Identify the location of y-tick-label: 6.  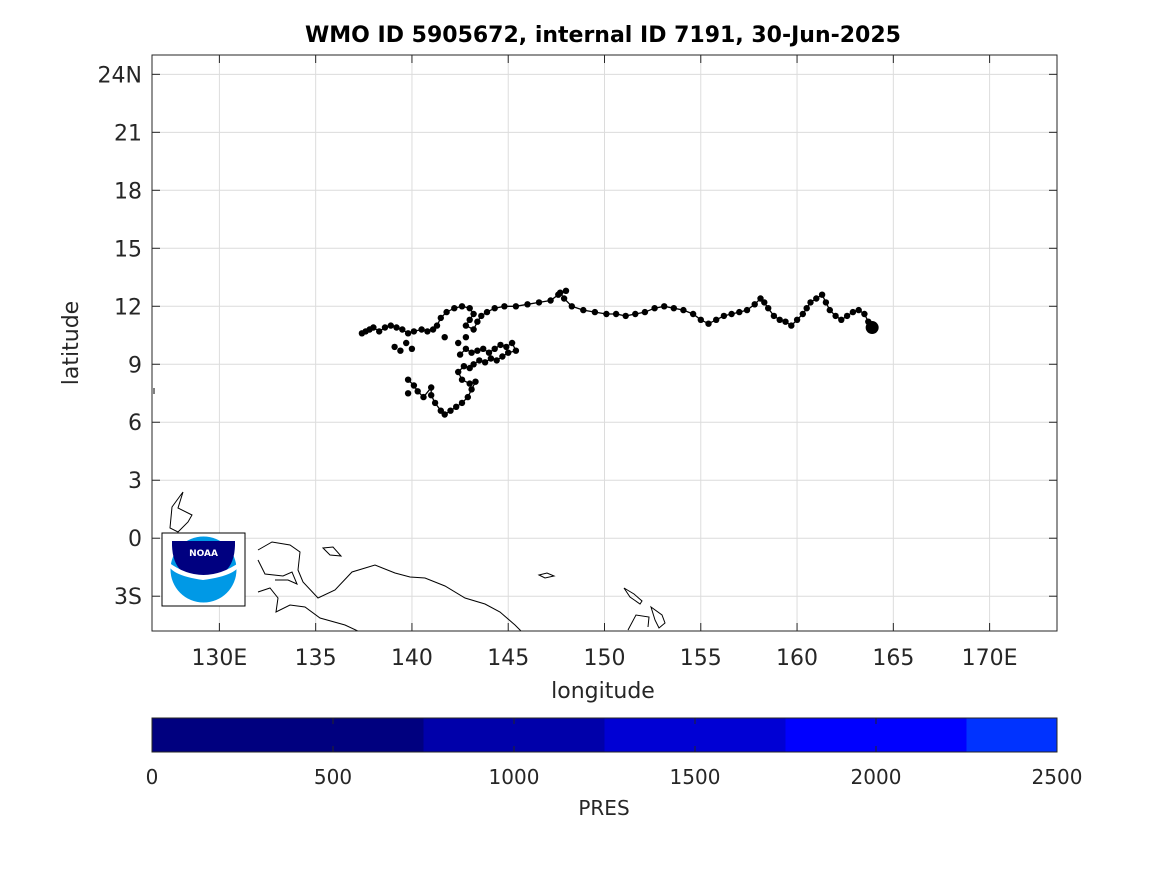
(135, 423).